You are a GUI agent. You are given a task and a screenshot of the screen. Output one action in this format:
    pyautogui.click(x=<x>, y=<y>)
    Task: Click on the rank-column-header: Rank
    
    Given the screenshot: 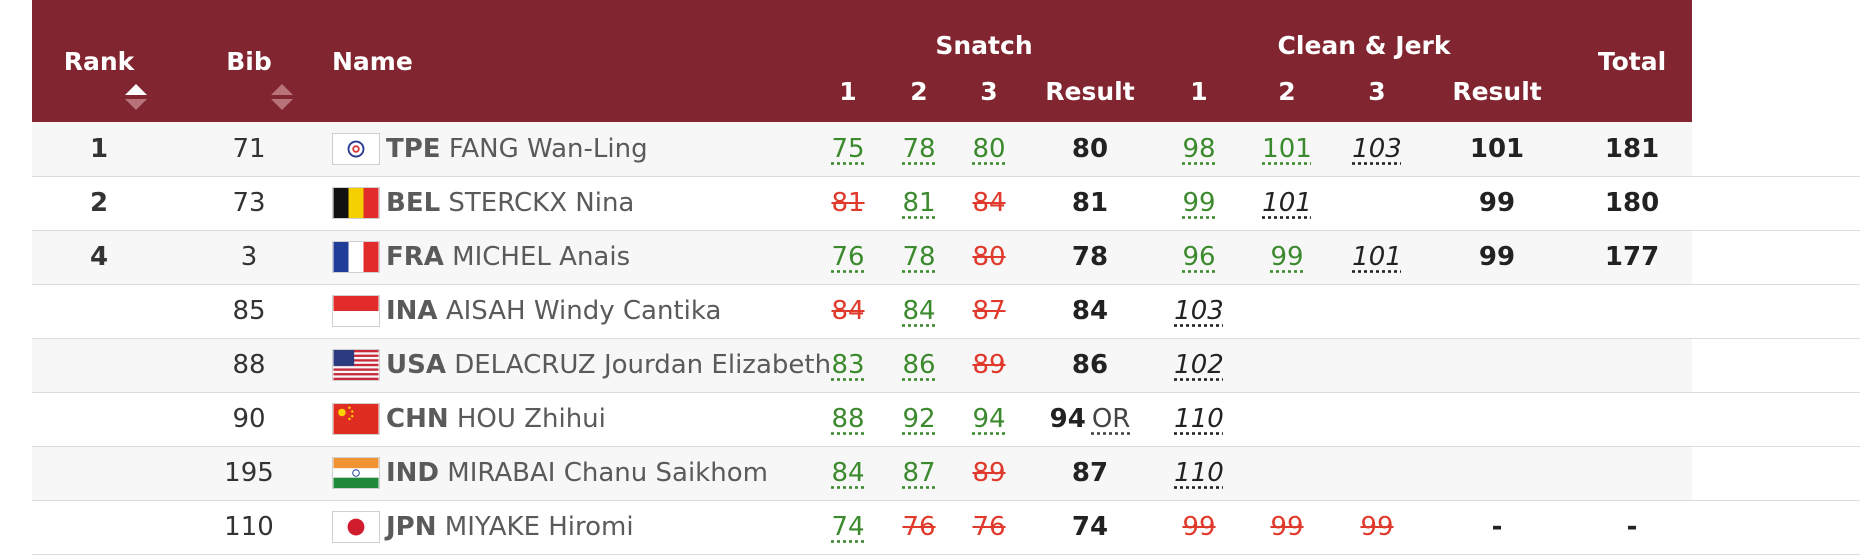 What is the action you would take?
    pyautogui.click(x=99, y=61)
    